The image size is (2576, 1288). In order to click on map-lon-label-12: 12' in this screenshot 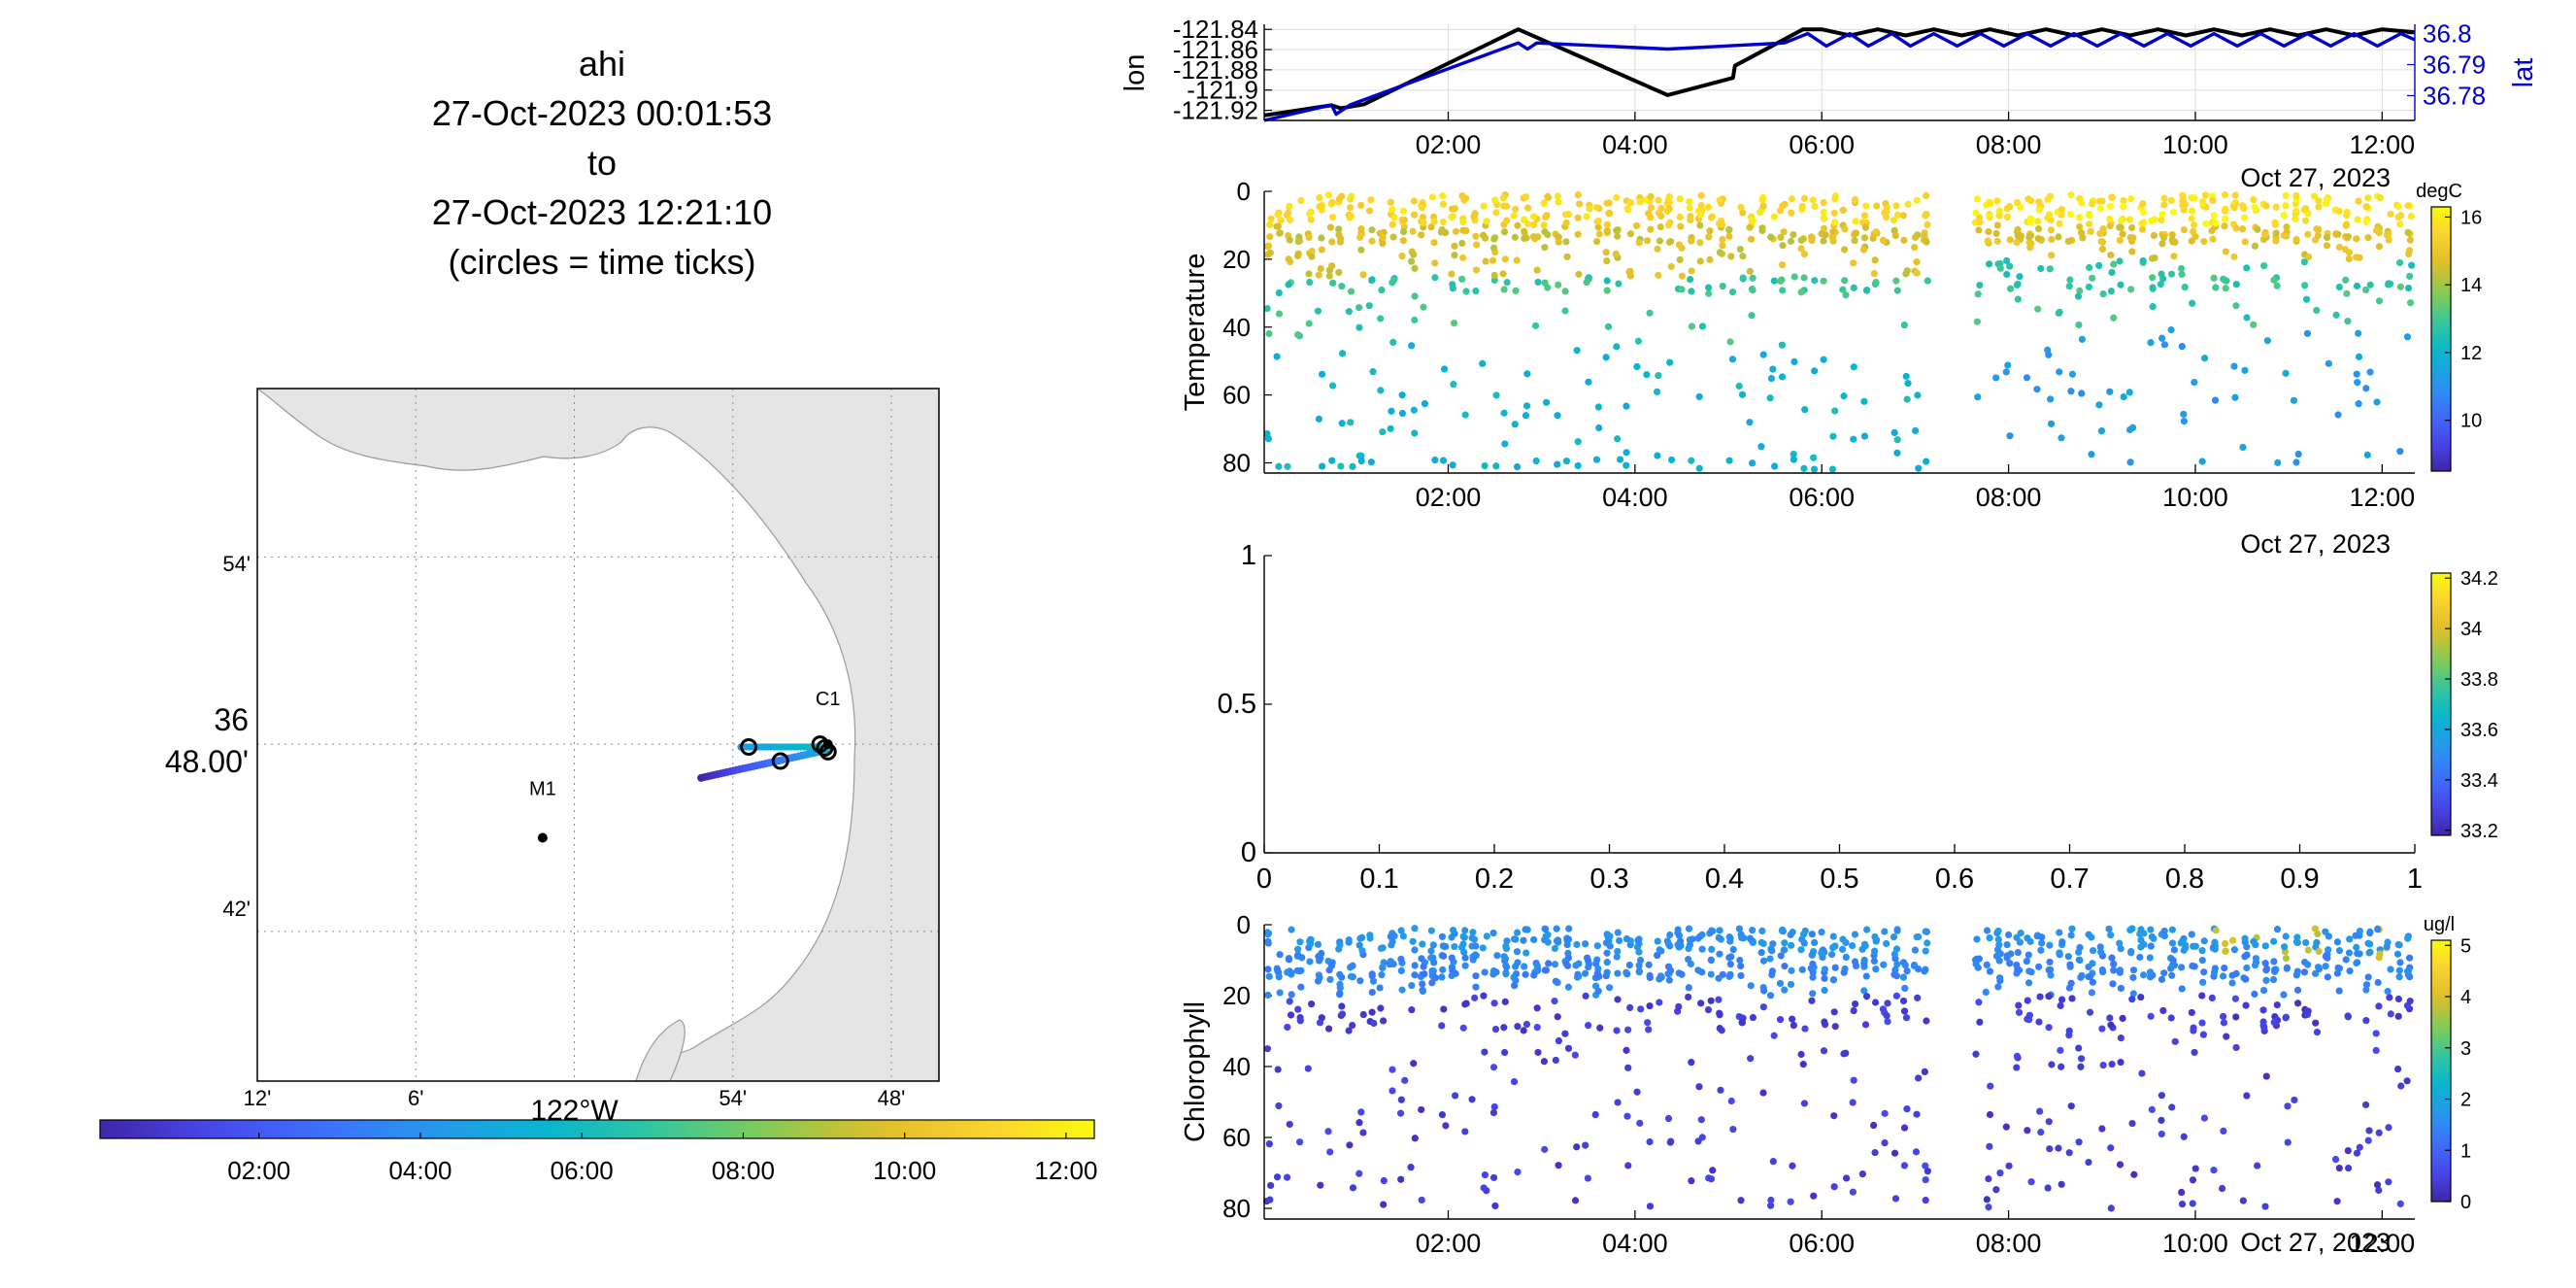, I will do `click(258, 1098)`.